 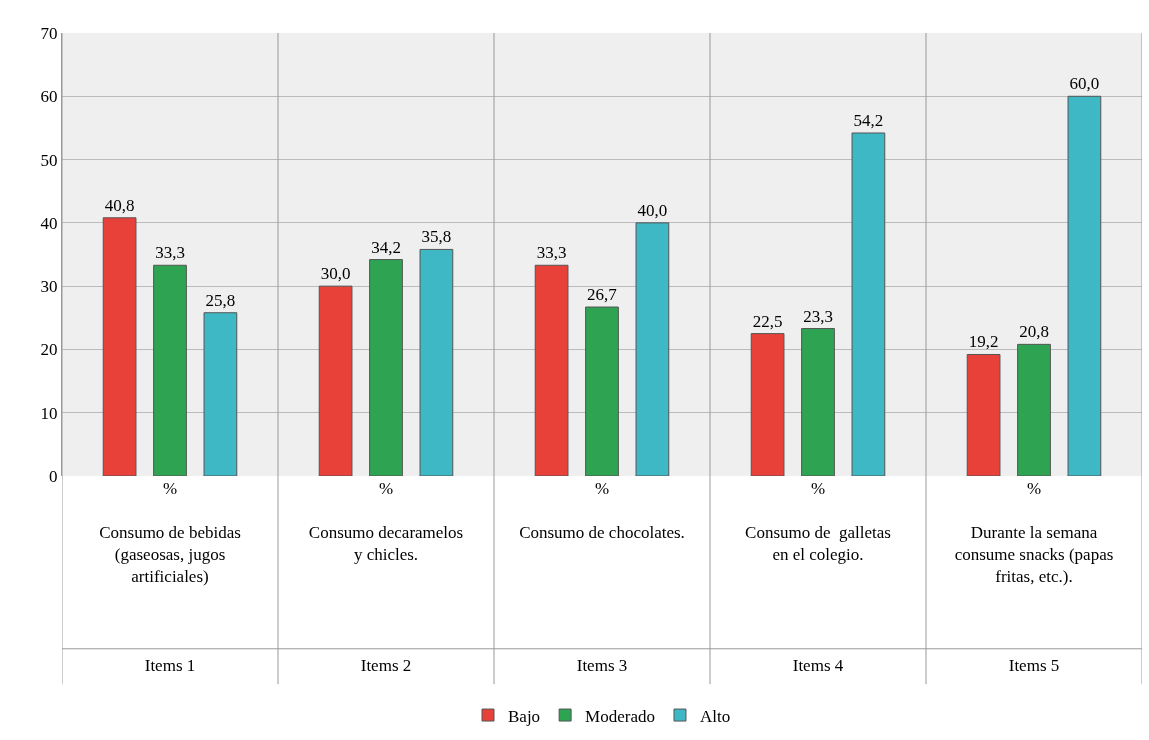 I want to click on category-label: % Consumo de bebidas (gaseosas, jugos artificiales) Items 1, so click(x=170, y=577).